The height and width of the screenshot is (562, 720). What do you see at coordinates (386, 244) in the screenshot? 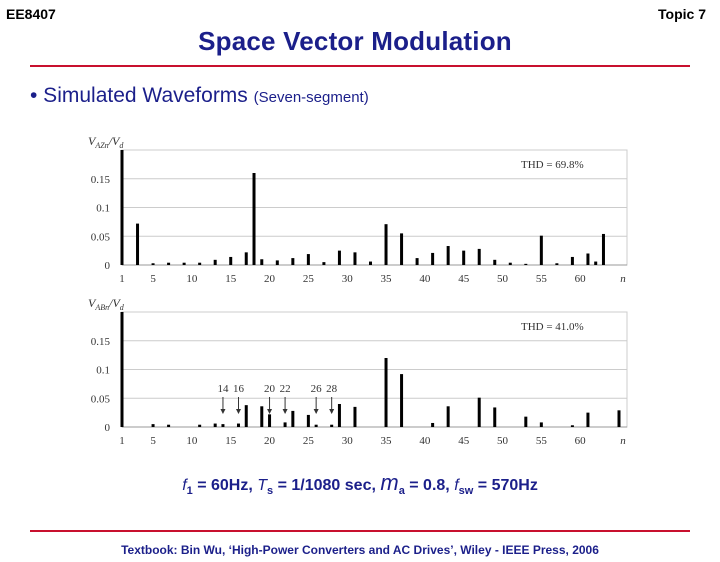
I see `panel1-bar-h35` at bounding box center [386, 244].